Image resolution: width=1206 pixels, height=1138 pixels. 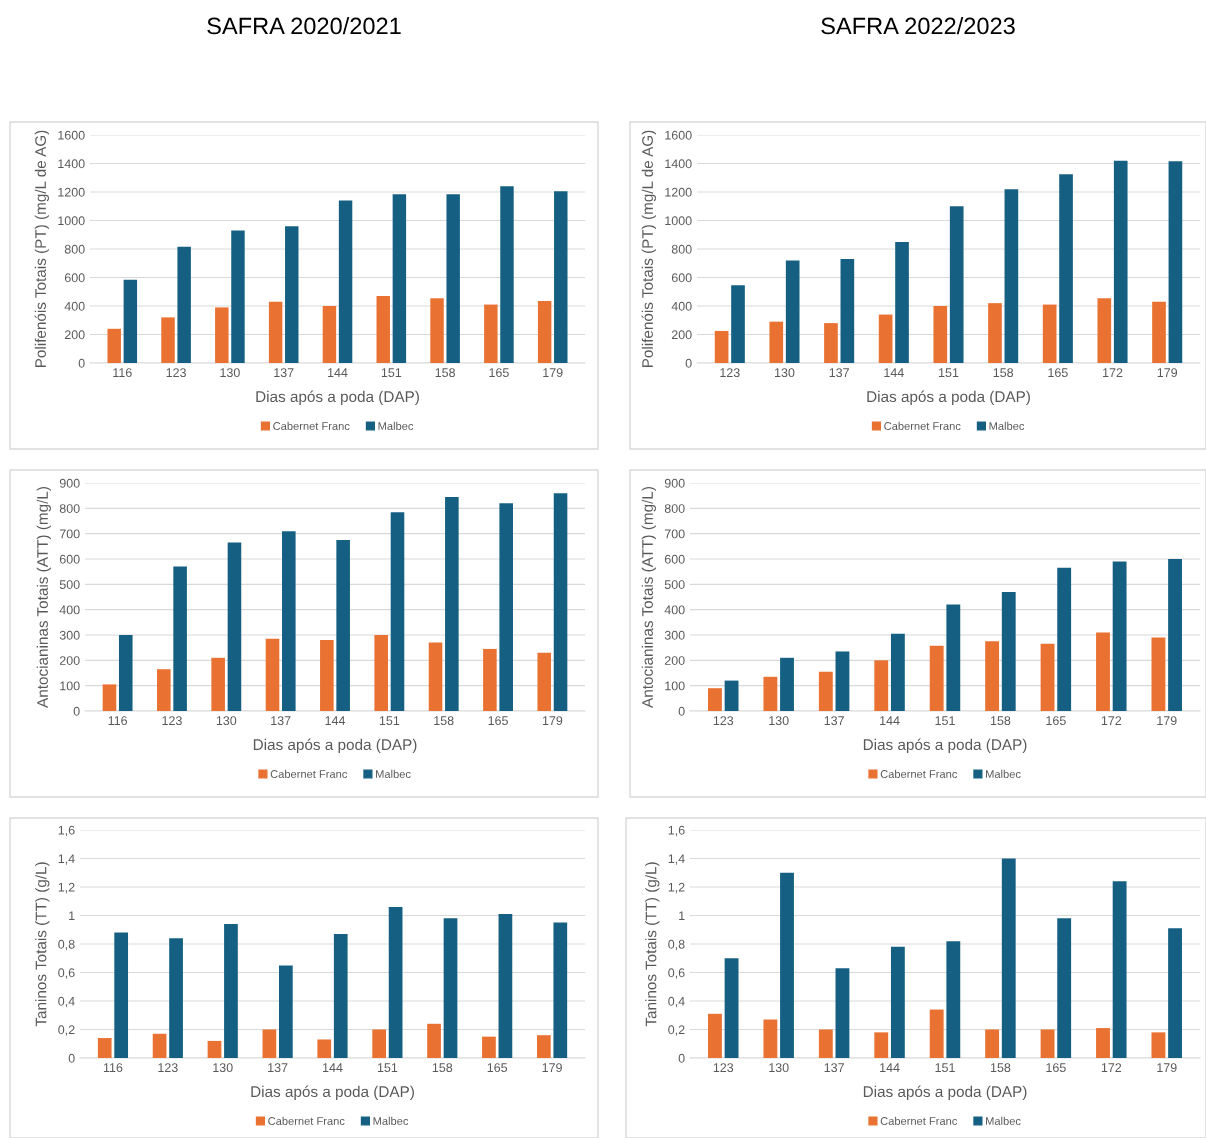 I want to click on y-tick-label: 0,4, so click(x=66, y=1002).